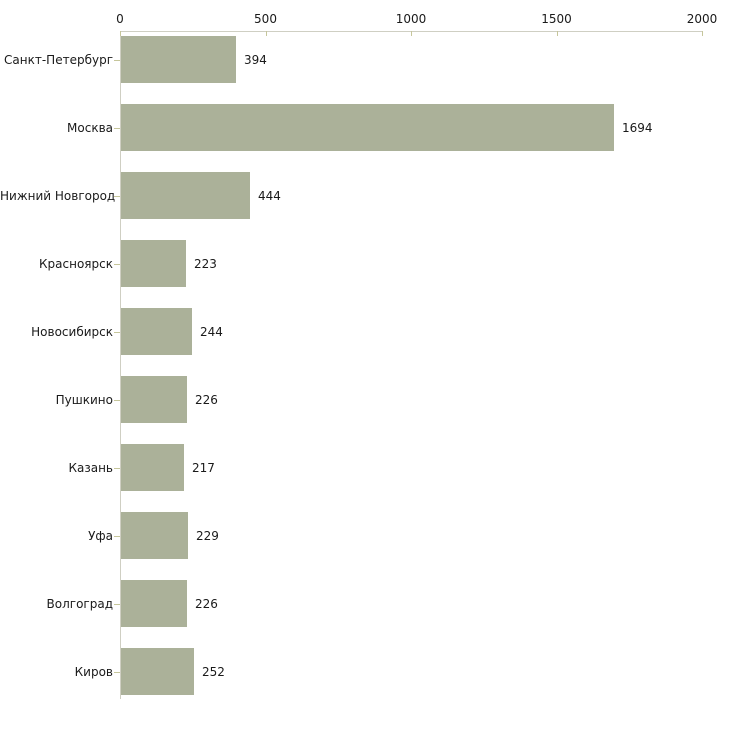 The height and width of the screenshot is (730, 730). Describe the element at coordinates (411, 19) in the screenshot. I see `x-axis-tick-label: 1000` at that location.